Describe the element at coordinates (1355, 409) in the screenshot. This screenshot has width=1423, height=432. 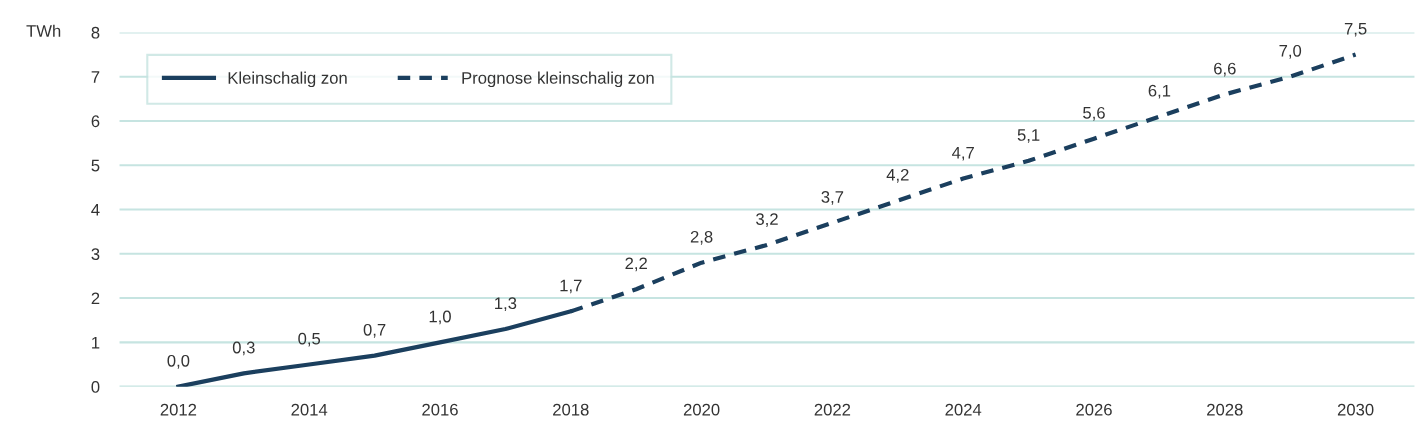
I see `x-tick-label: 2030` at that location.